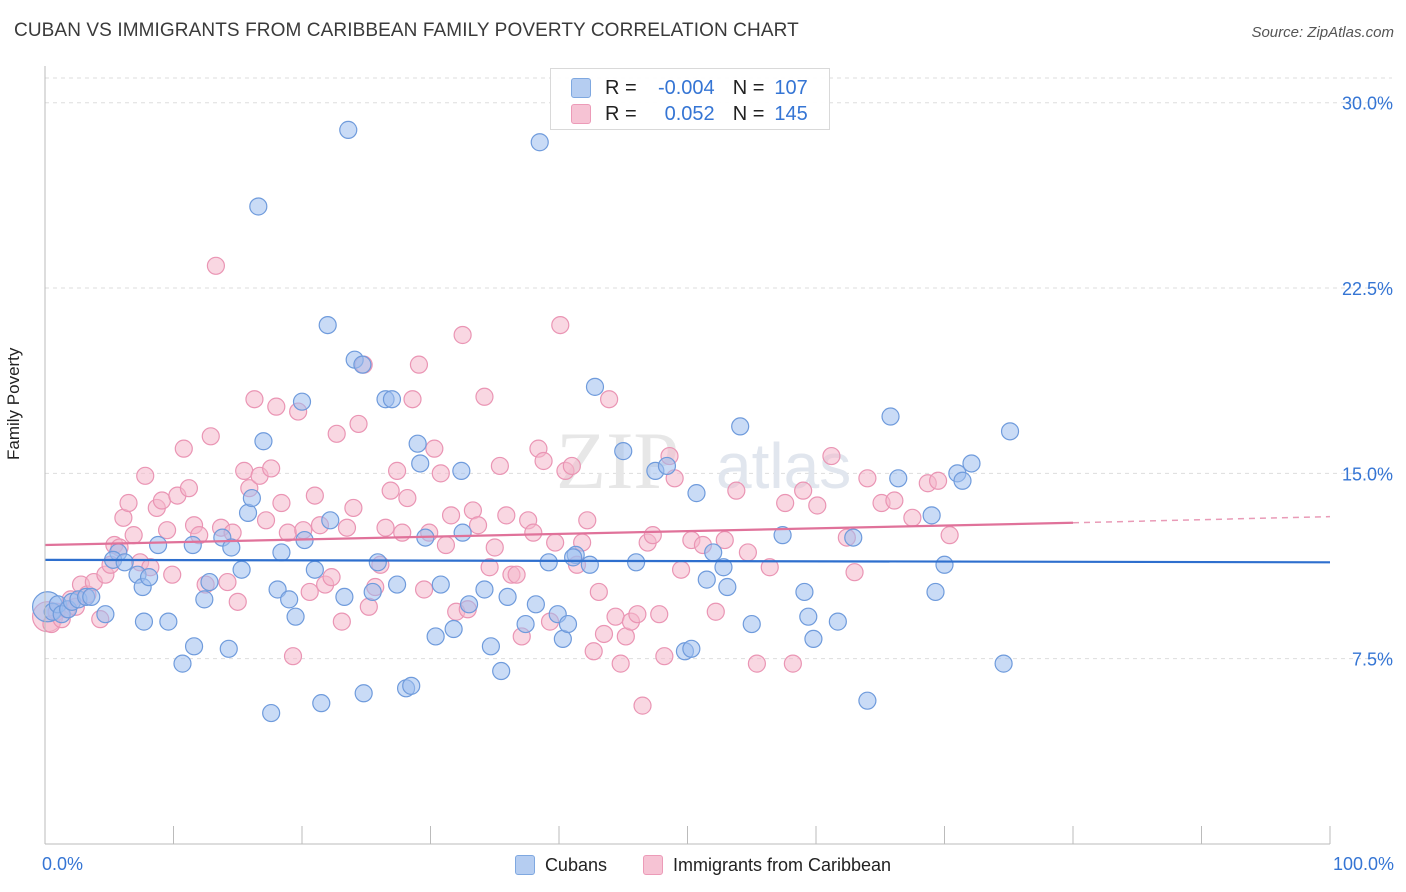 Image resolution: width=1406 pixels, height=892 pixels. Describe the element at coordinates (791, 113) in the screenshot. I see `n-value: 145` at that location.